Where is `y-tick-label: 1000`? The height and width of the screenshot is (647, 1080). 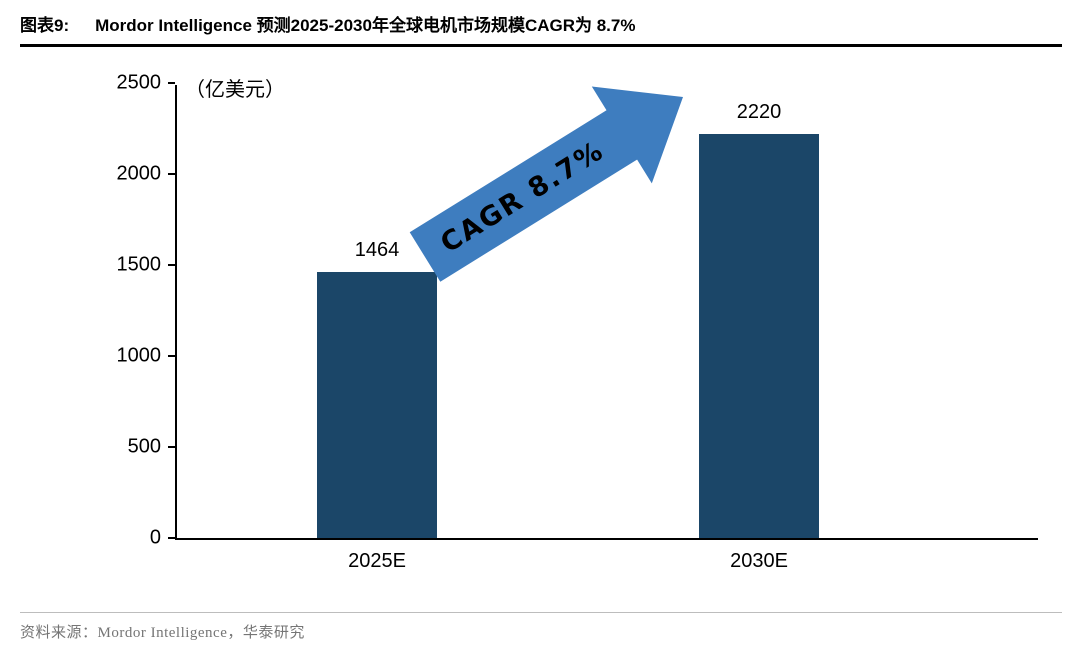 y-tick-label: 1000 is located at coordinates (139, 355).